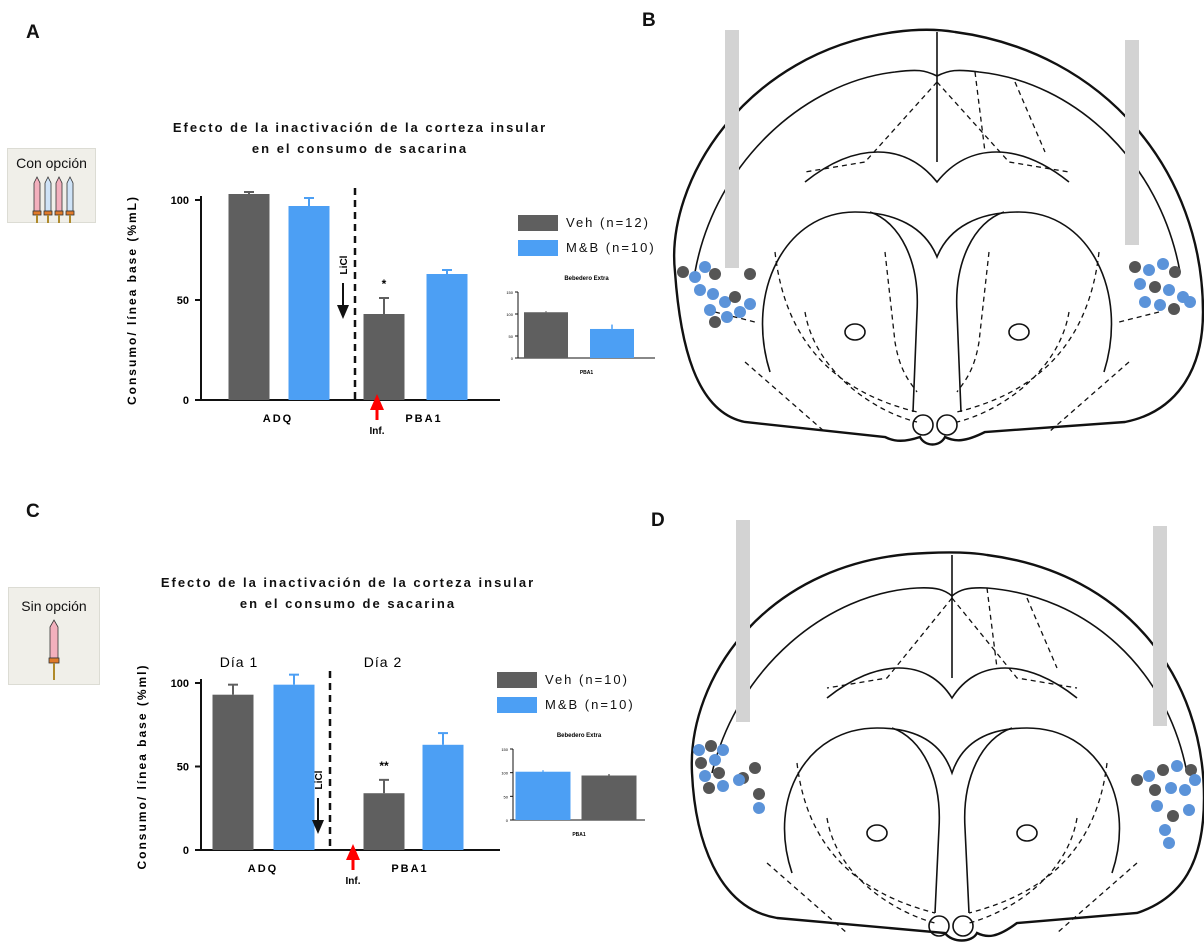 Image resolution: width=1204 pixels, height=943 pixels. I want to click on con-opcion-label: Con opción, so click(51, 163).